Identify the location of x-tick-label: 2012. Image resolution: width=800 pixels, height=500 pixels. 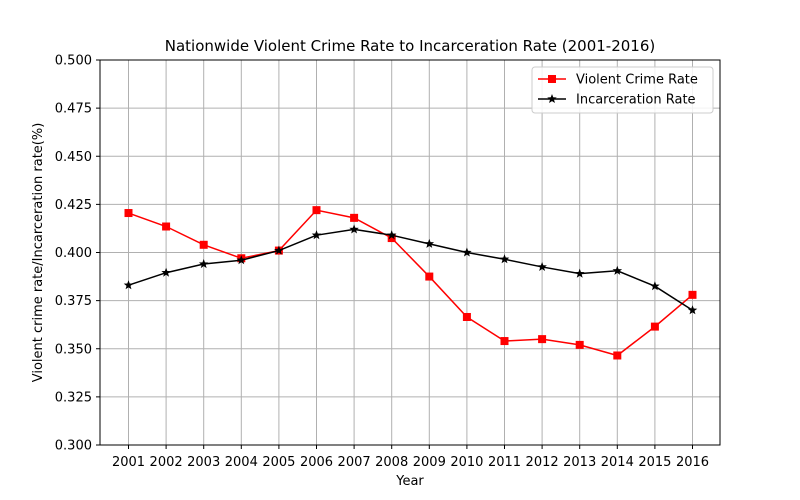
(542, 462).